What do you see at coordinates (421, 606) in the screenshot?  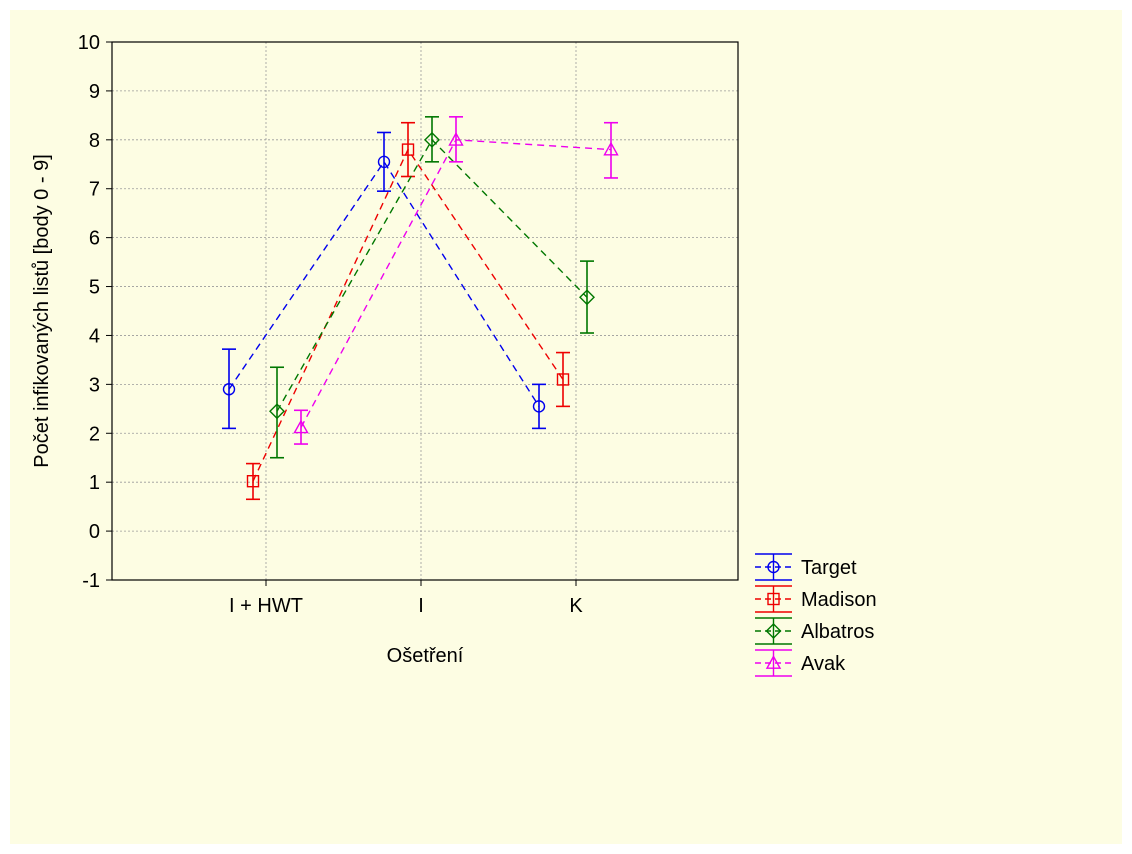 I see `x-tick-label: I` at bounding box center [421, 606].